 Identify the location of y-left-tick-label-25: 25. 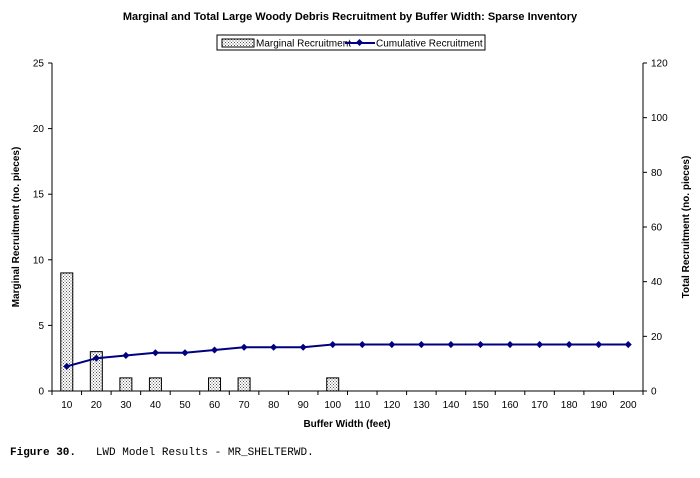
(39, 64).